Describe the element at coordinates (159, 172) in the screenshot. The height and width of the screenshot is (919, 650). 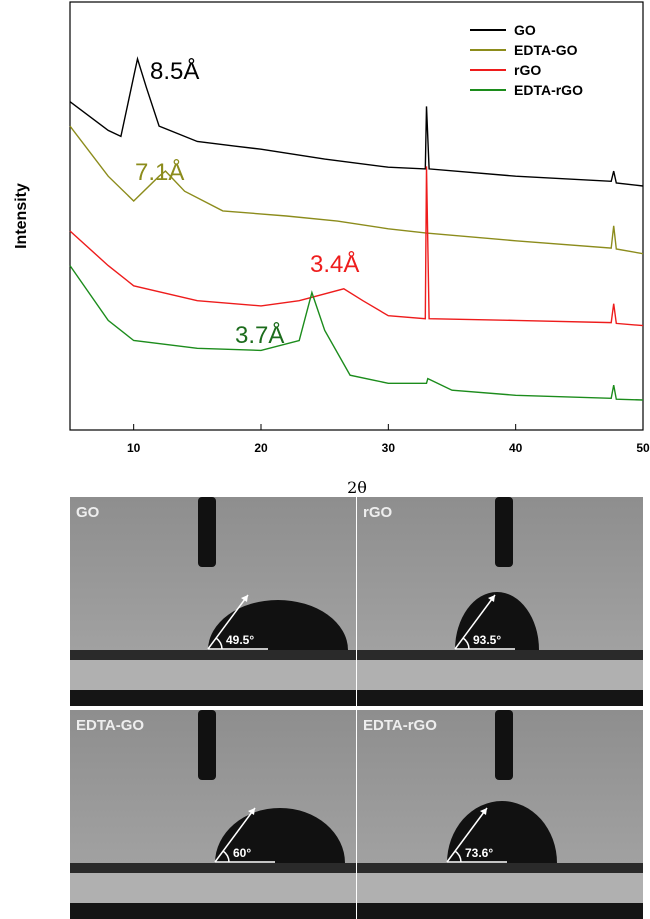
I see `peak-annotation: 7.1Å` at that location.